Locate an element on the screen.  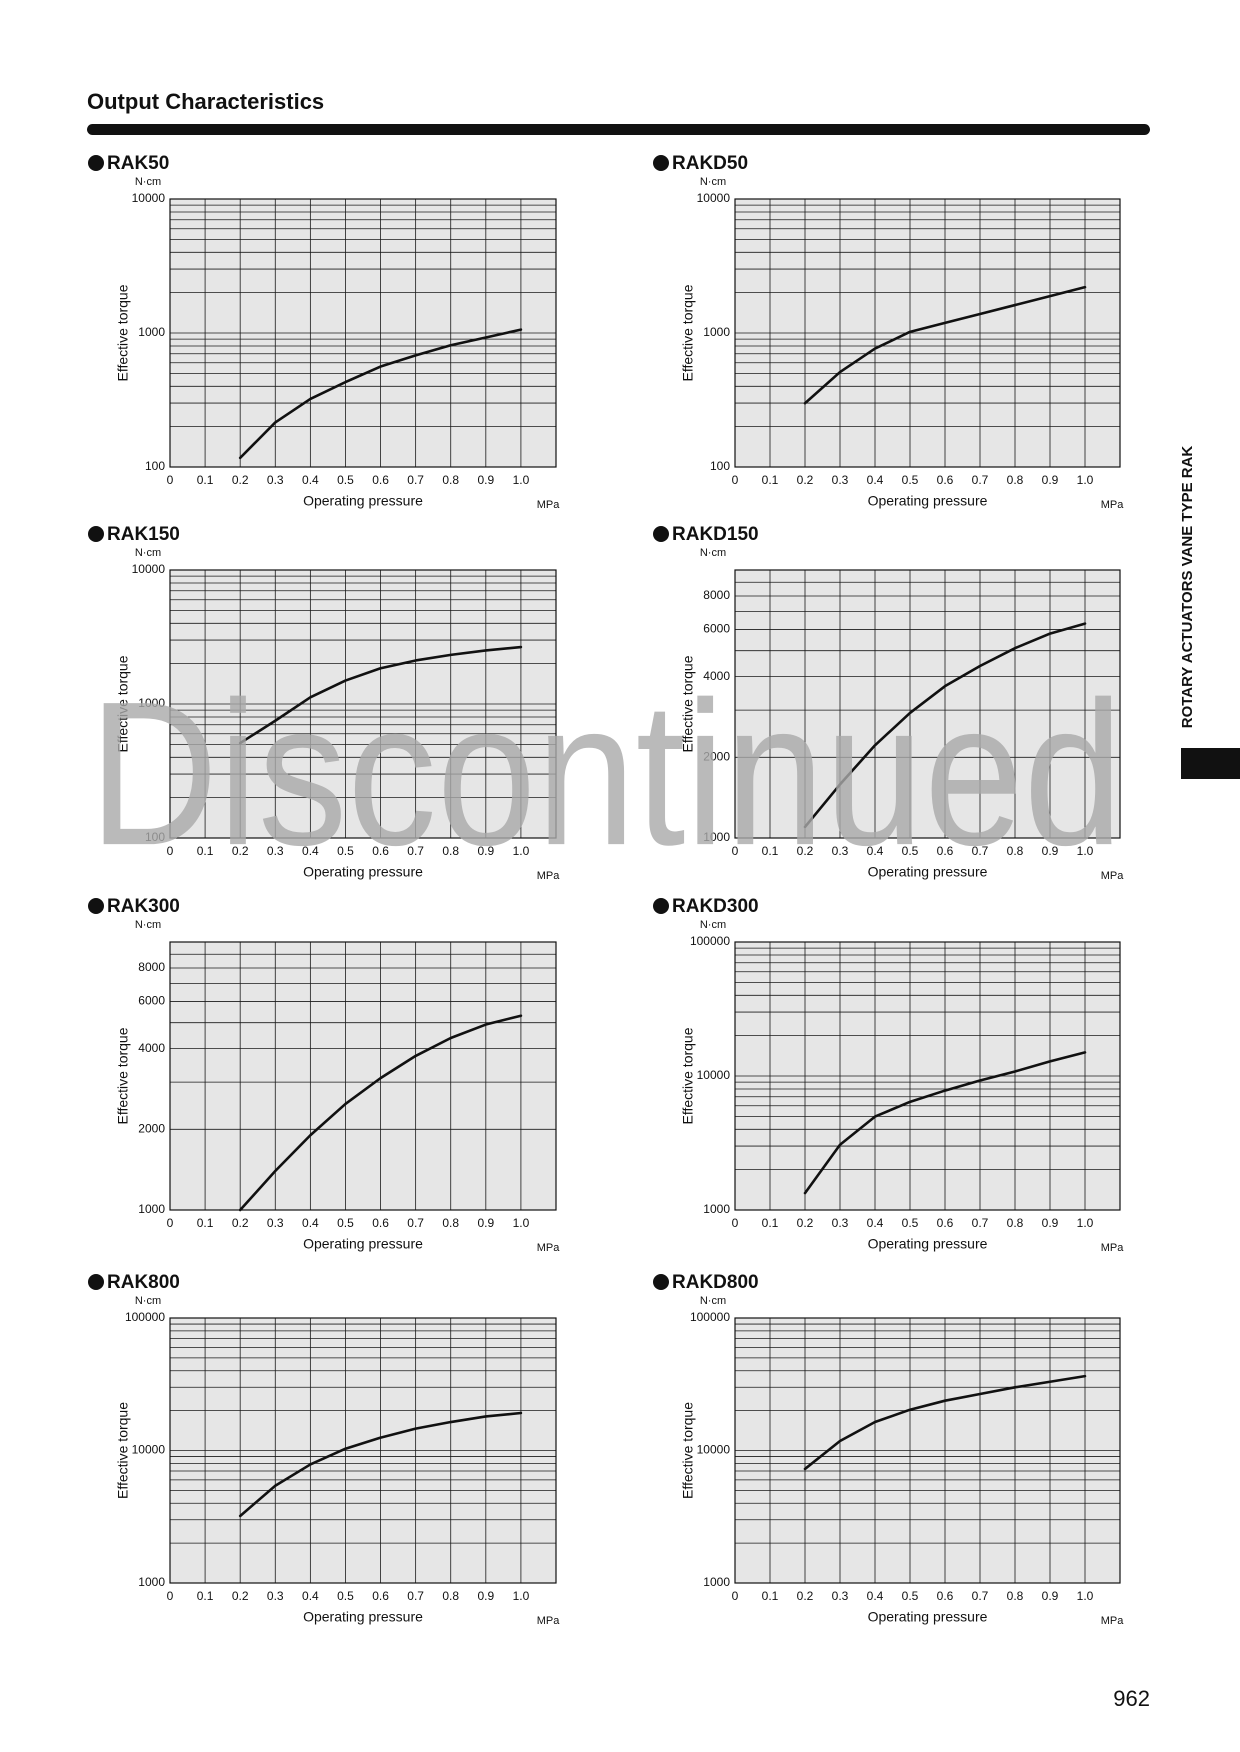
y-tick-label: 6000 is located at coordinates (151, 1001).